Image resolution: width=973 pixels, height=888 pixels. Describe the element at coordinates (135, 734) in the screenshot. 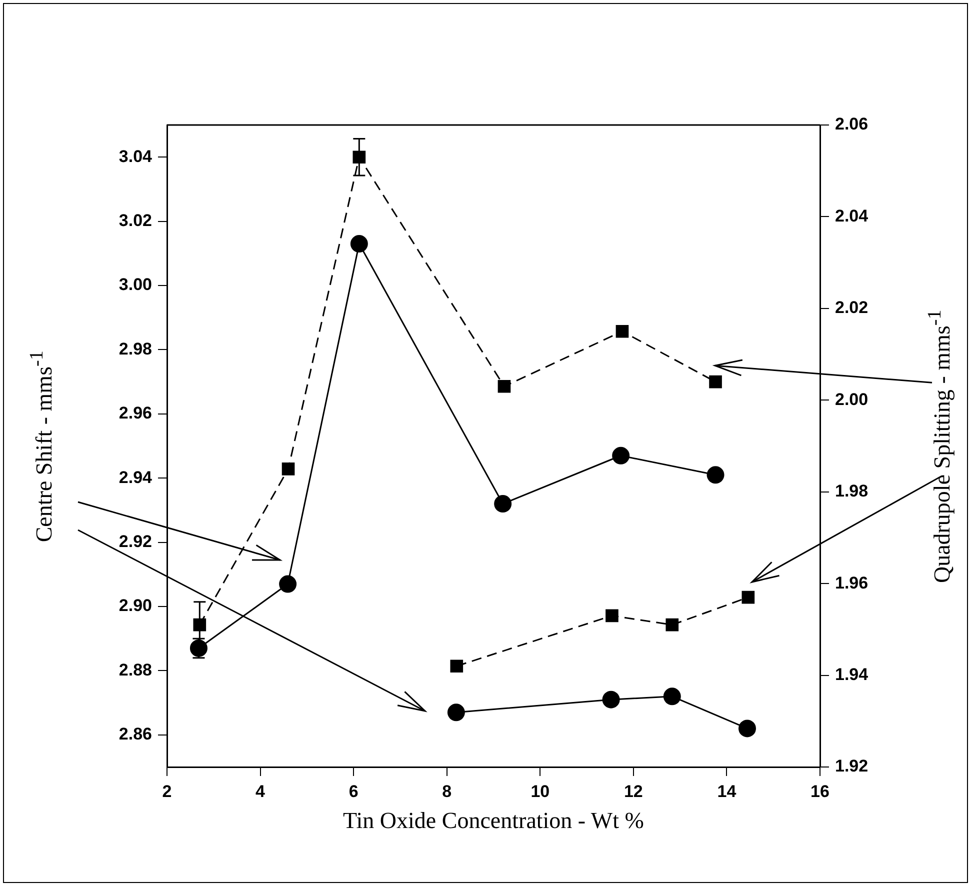

I see `y-tick-label: 2.86` at that location.